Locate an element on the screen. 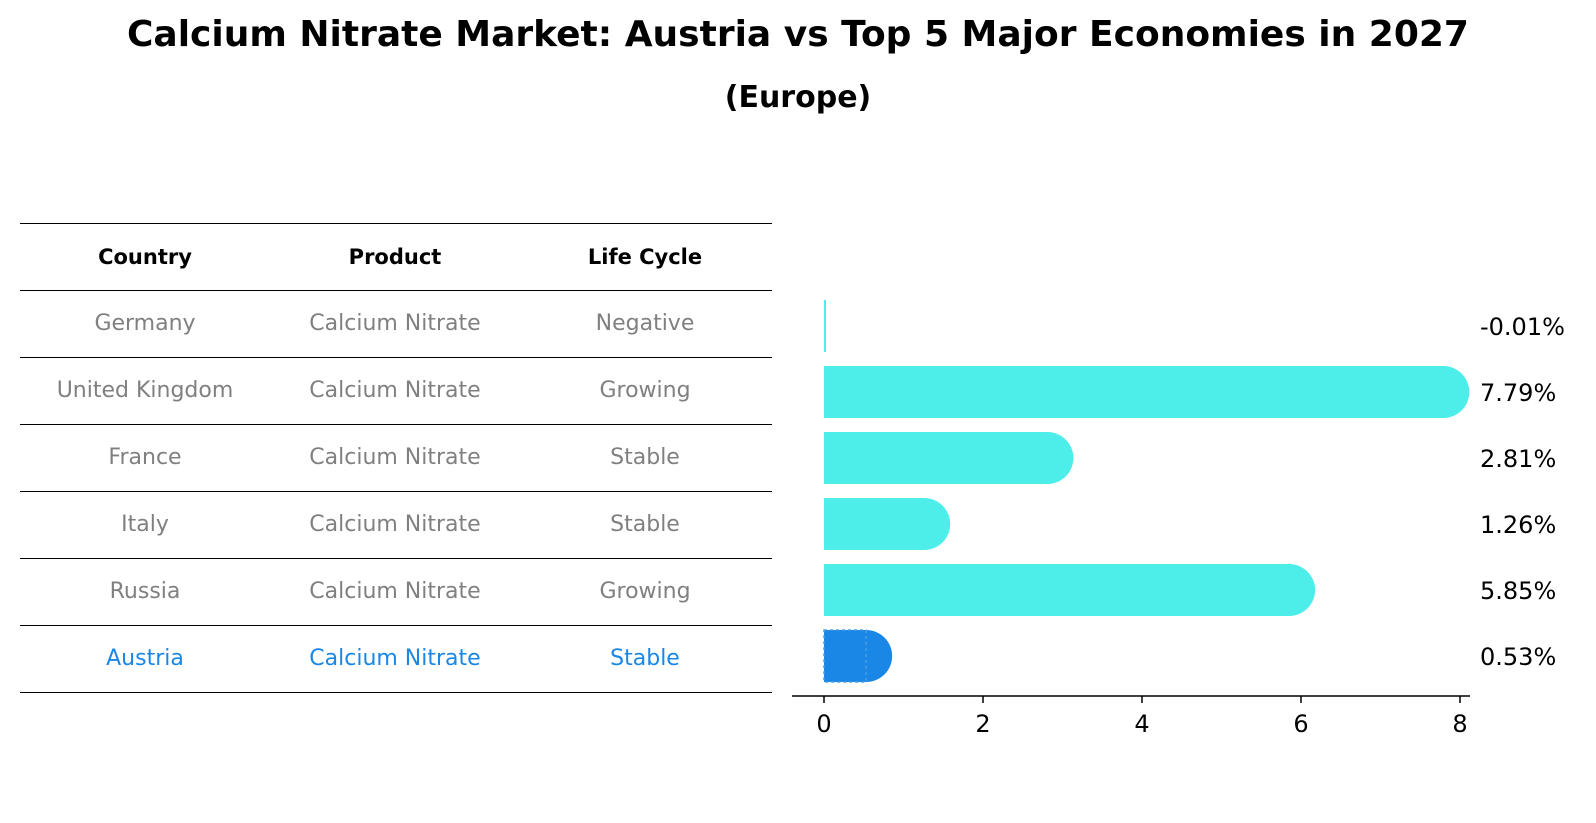 This screenshot has height=823, width=1596. x-tick-label: 2 is located at coordinates (982, 724).